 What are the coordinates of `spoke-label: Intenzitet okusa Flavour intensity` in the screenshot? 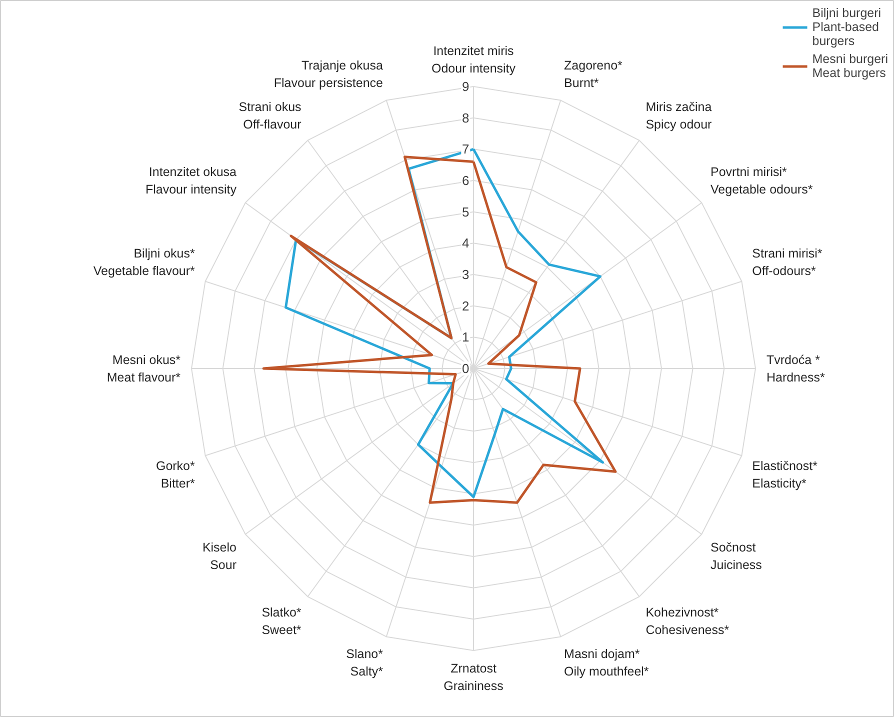 It's located at (191, 180).